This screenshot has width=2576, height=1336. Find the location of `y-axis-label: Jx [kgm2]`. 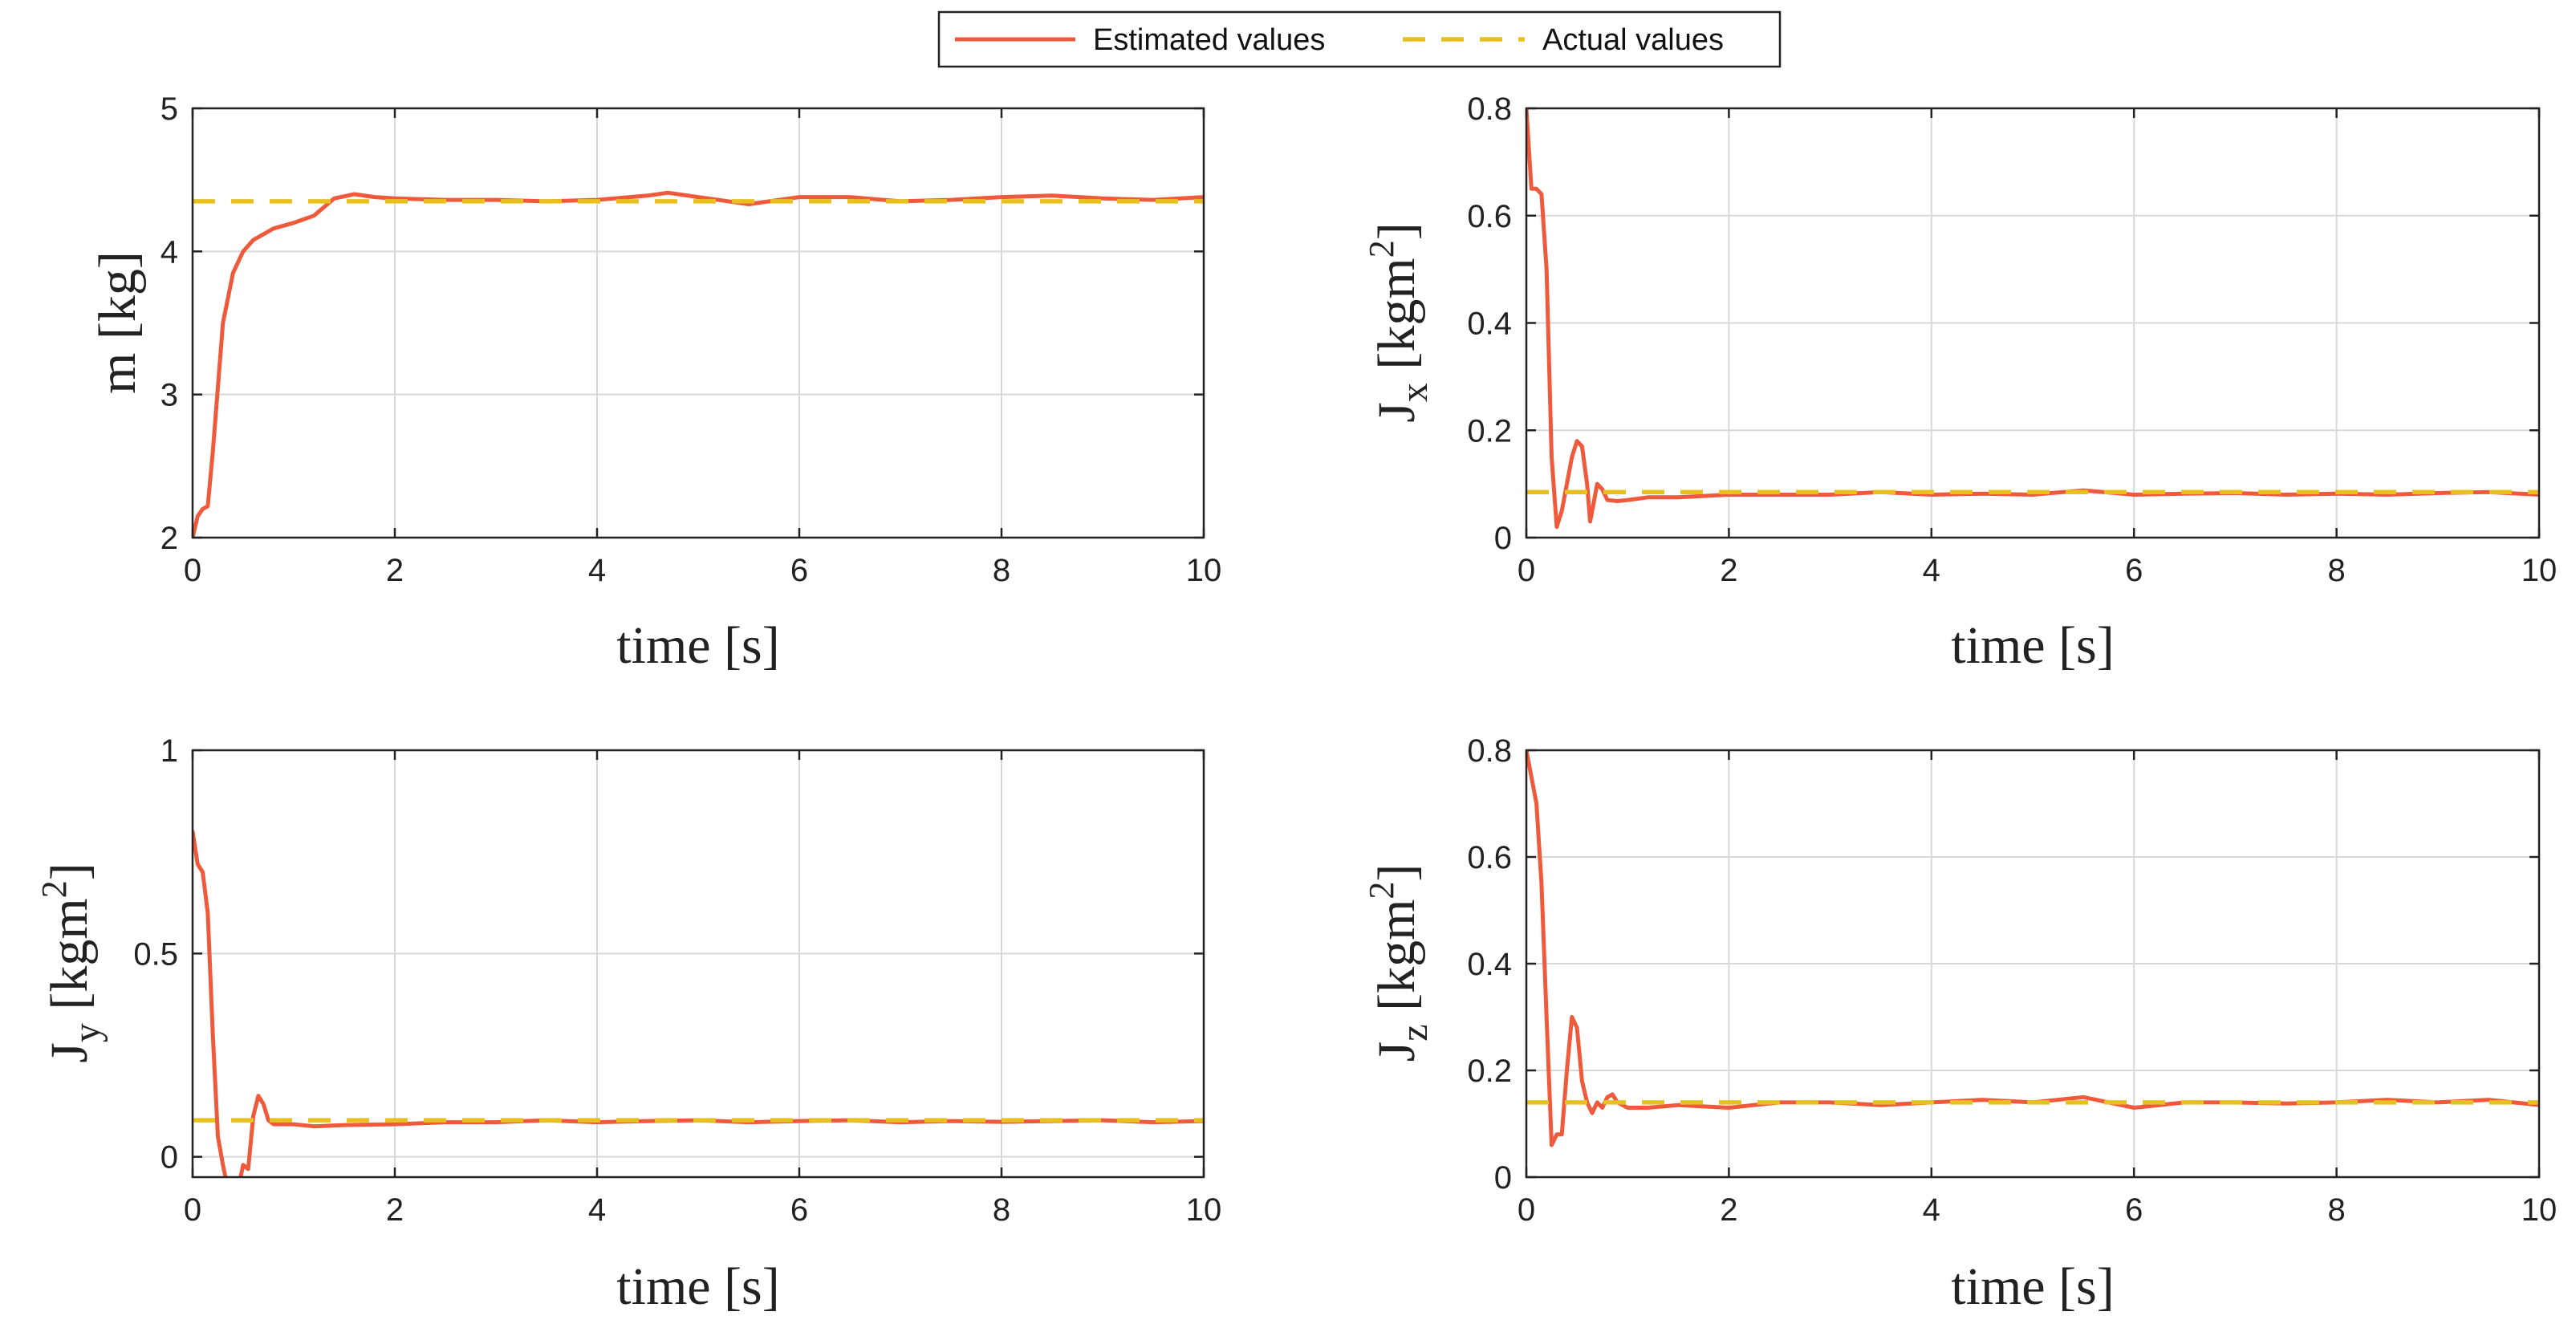

y-axis-label: Jx [kgm2] is located at coordinates (1399, 322).